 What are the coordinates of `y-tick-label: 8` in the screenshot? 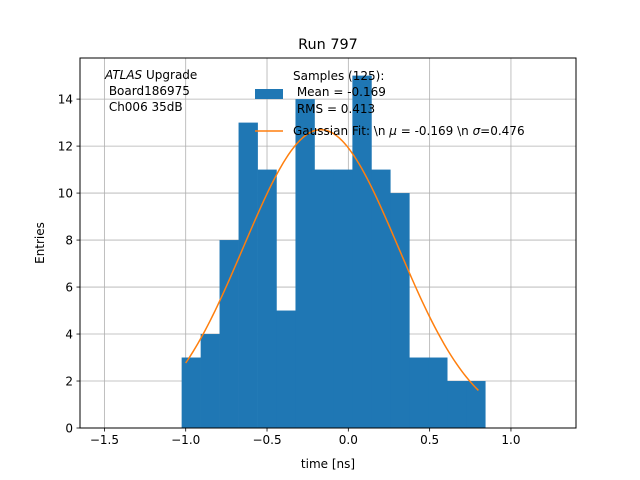 It's located at (69, 241).